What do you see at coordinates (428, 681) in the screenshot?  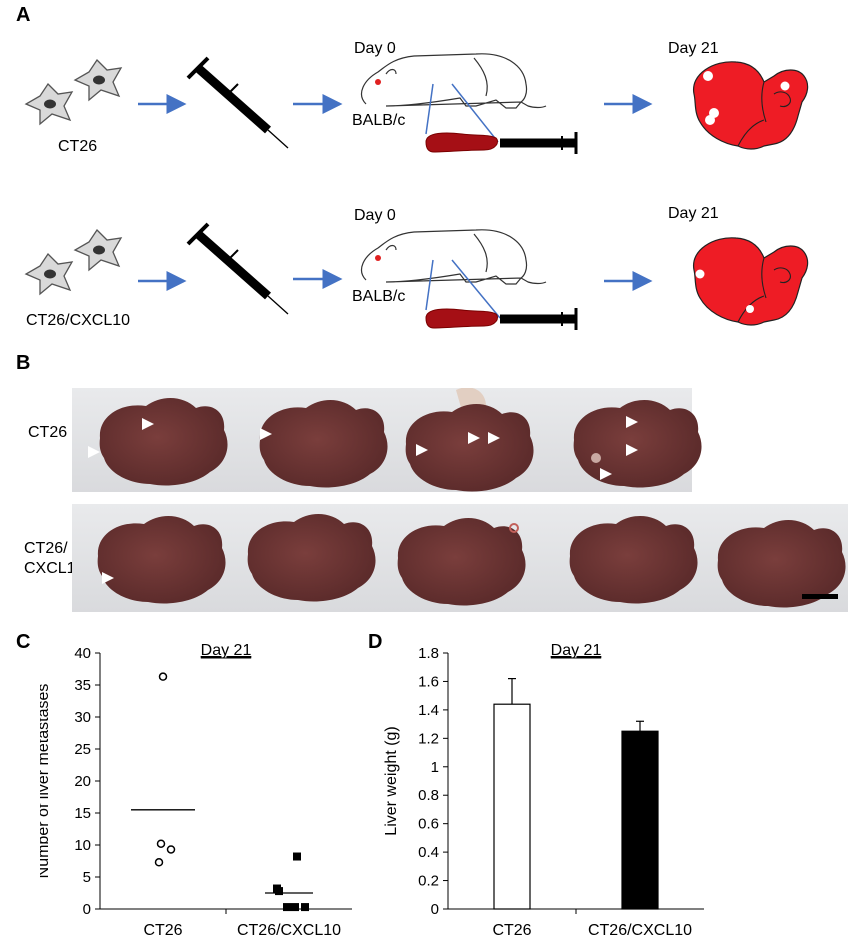 I see `y-tick-label: 1.6` at bounding box center [428, 681].